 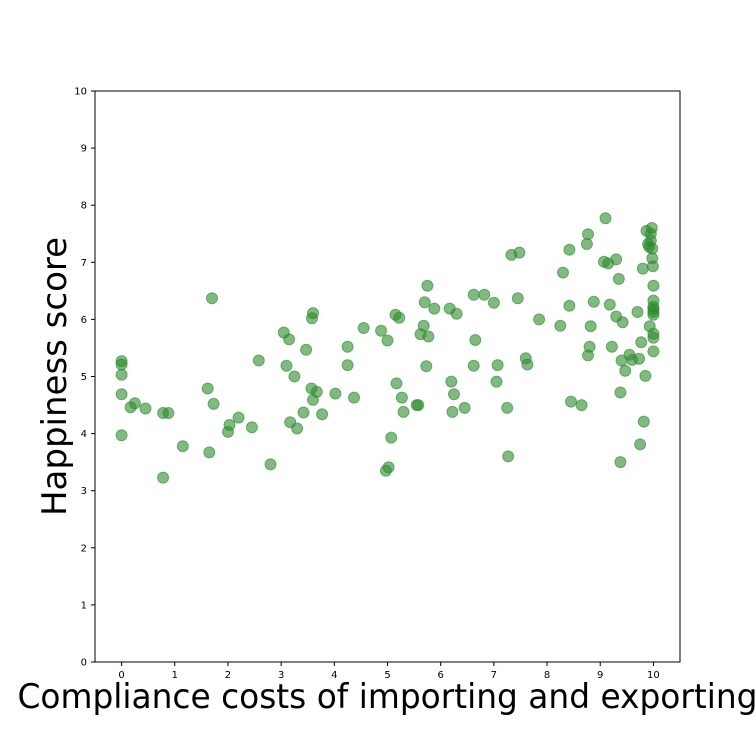 I want to click on y-tick-label: 8, so click(x=84, y=206).